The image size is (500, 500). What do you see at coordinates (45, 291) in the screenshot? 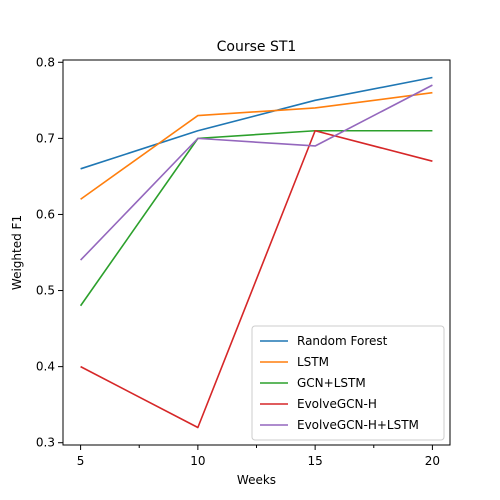
I see `y-tick-label: 0.5` at bounding box center [45, 291].